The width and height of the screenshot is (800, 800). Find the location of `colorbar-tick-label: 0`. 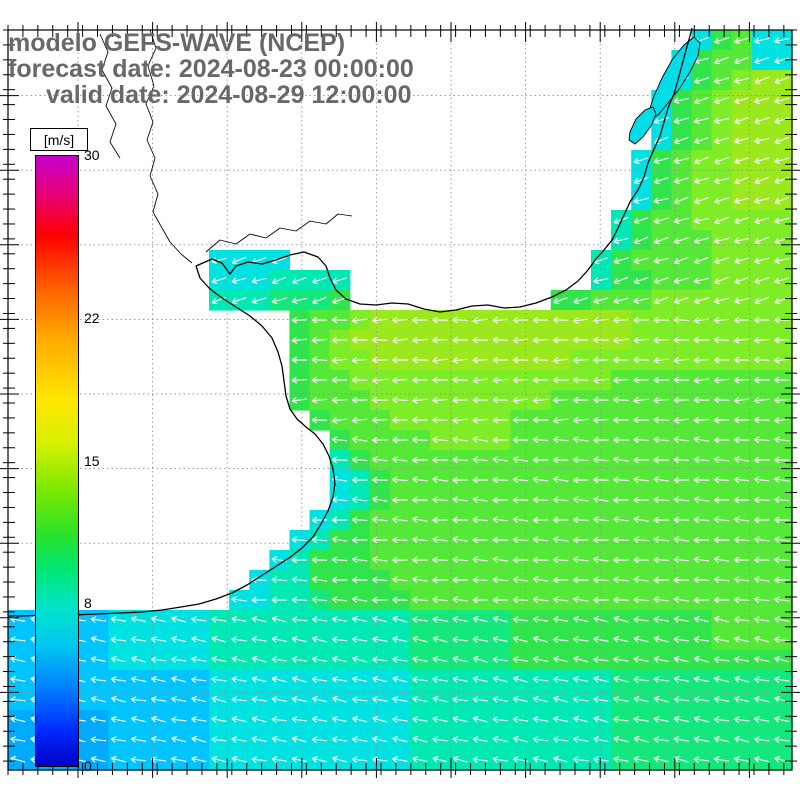

colorbar-tick-label: 0 is located at coordinates (88, 766).